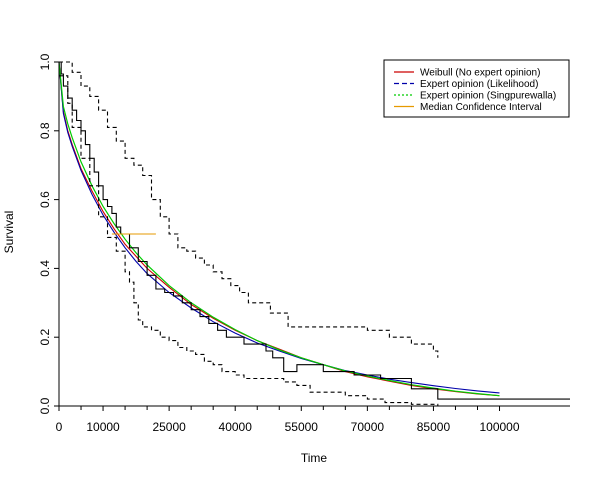 The width and height of the screenshot is (600, 480). Describe the element at coordinates (103, 427) in the screenshot. I see `x-tick-label: 10000` at that location.